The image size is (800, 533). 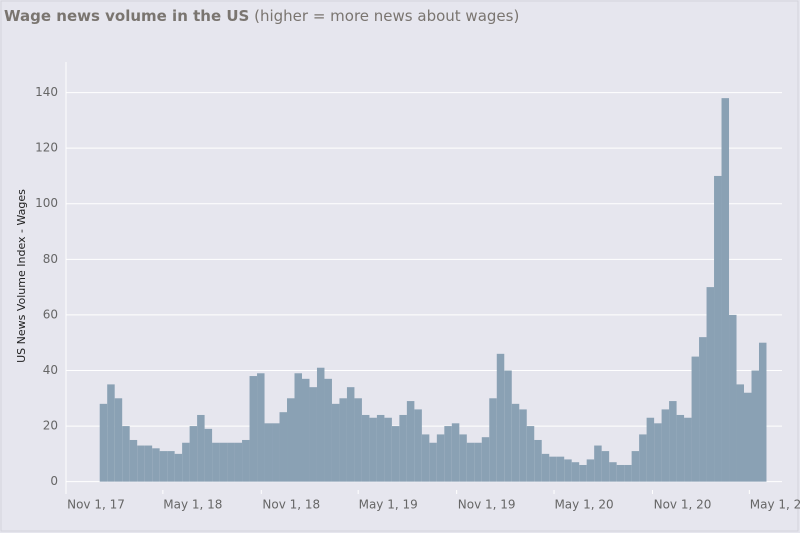 What do you see at coordinates (386, 16) in the screenshot?
I see `subtitle: (higher = more news about wages)` at bounding box center [386, 16].